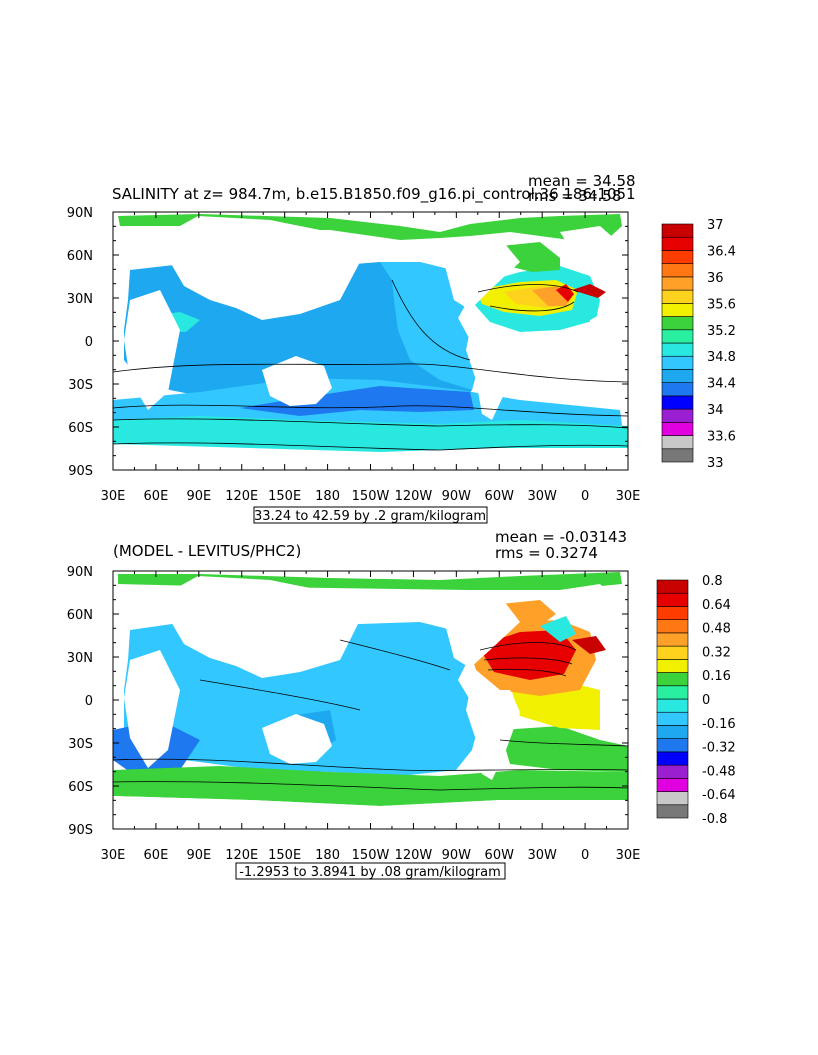 This screenshot has width=818, height=1055. Describe the element at coordinates (480, 274) in the screenshot. I see `top-north-america` at that location.